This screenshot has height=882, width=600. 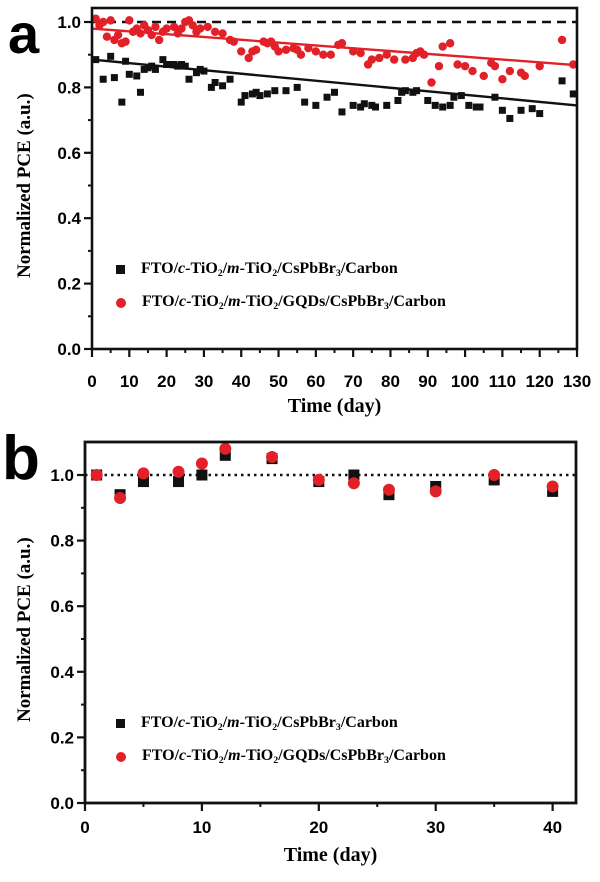 I want to click on panel-a-letter: a, so click(x=24, y=33).